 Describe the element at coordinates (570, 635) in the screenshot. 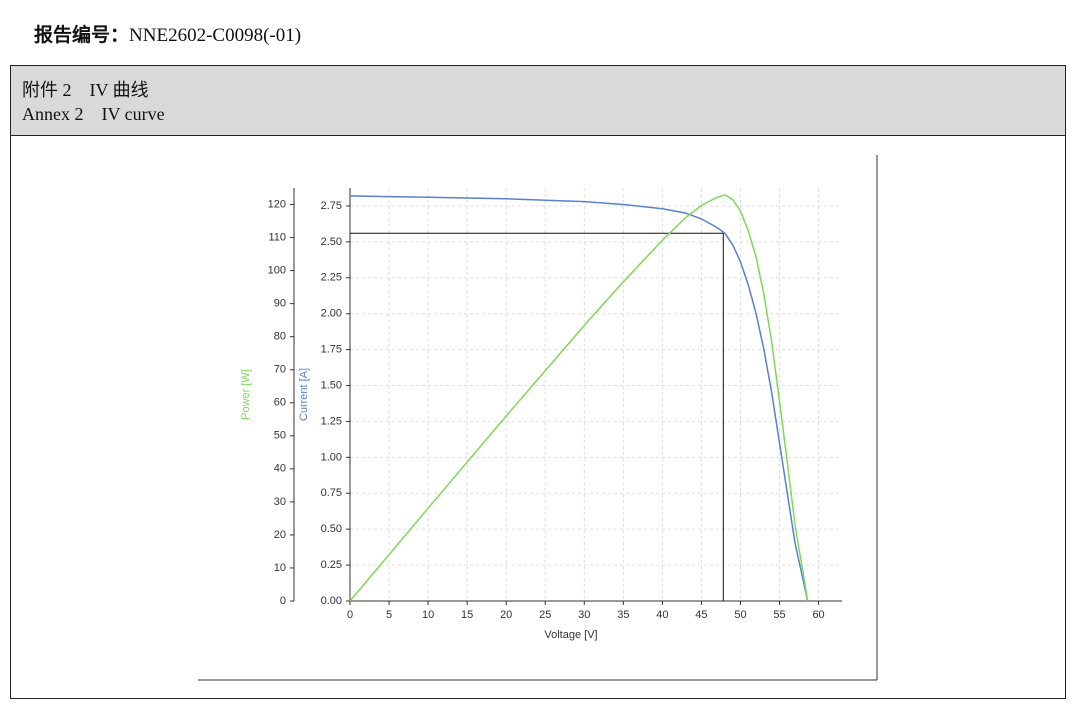

I see `x-axis-label: Voltage [V]` at that location.